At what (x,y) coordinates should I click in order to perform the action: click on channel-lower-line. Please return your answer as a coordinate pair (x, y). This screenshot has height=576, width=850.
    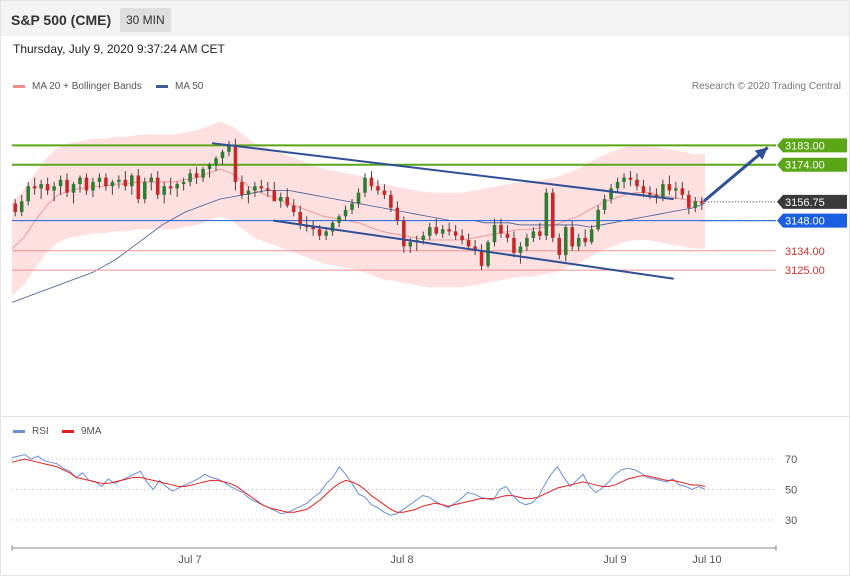
    Looking at the image, I should click on (473, 249).